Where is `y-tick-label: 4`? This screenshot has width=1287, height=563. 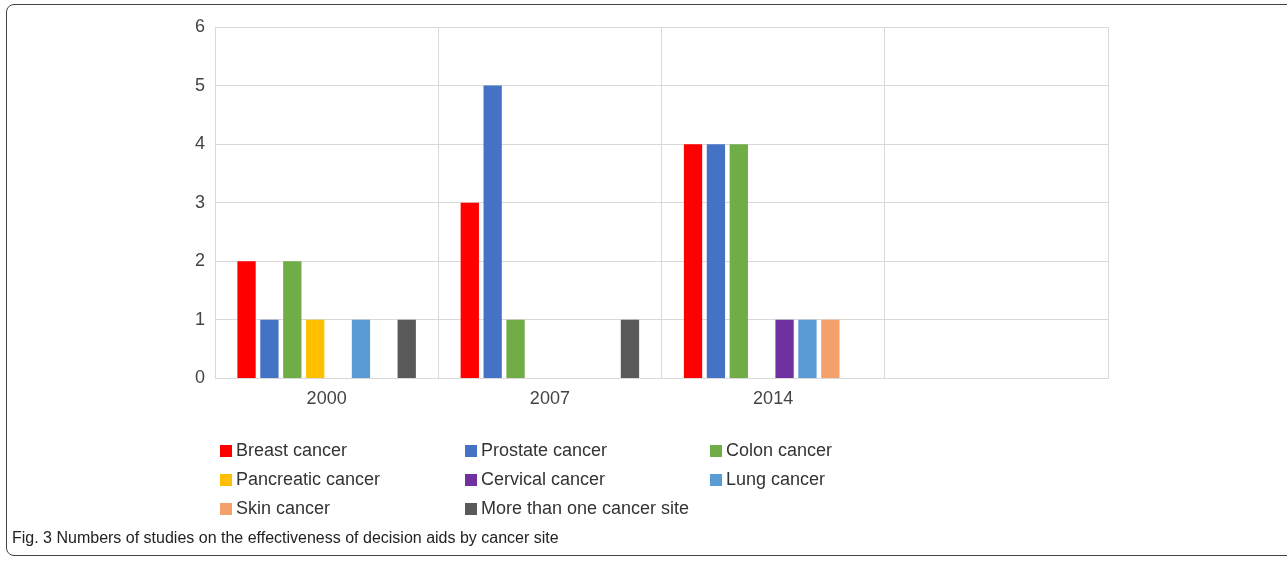
y-tick-label: 4 is located at coordinates (200, 143).